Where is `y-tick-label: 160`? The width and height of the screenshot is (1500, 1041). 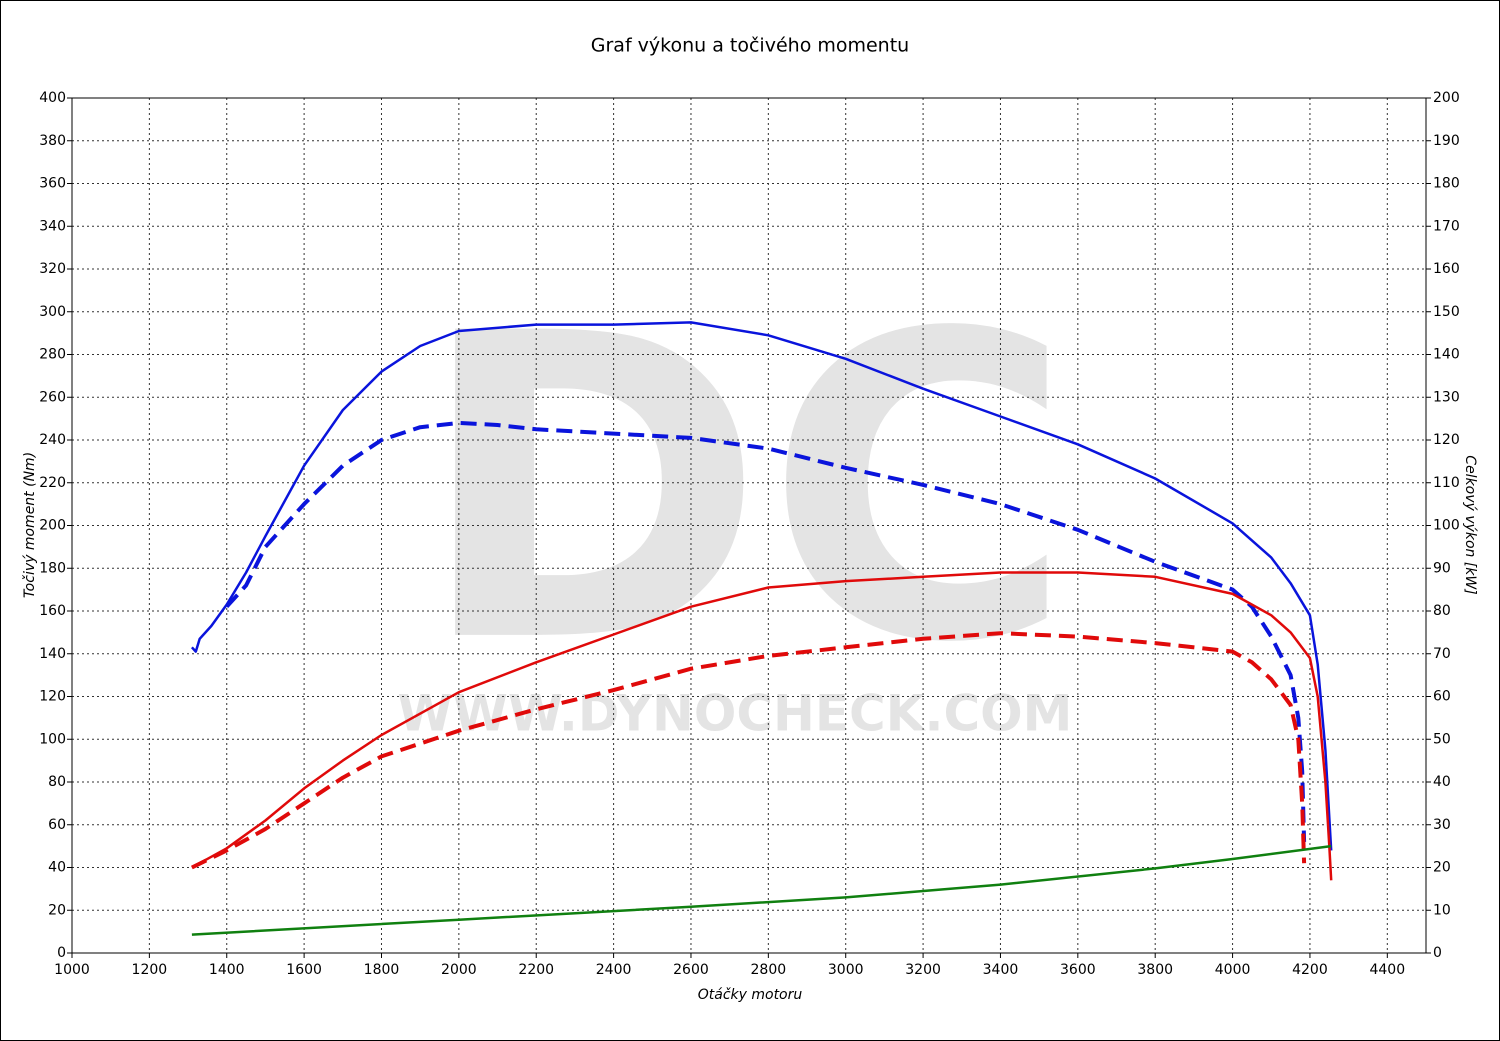
y-tick-label: 160 is located at coordinates (52, 611).